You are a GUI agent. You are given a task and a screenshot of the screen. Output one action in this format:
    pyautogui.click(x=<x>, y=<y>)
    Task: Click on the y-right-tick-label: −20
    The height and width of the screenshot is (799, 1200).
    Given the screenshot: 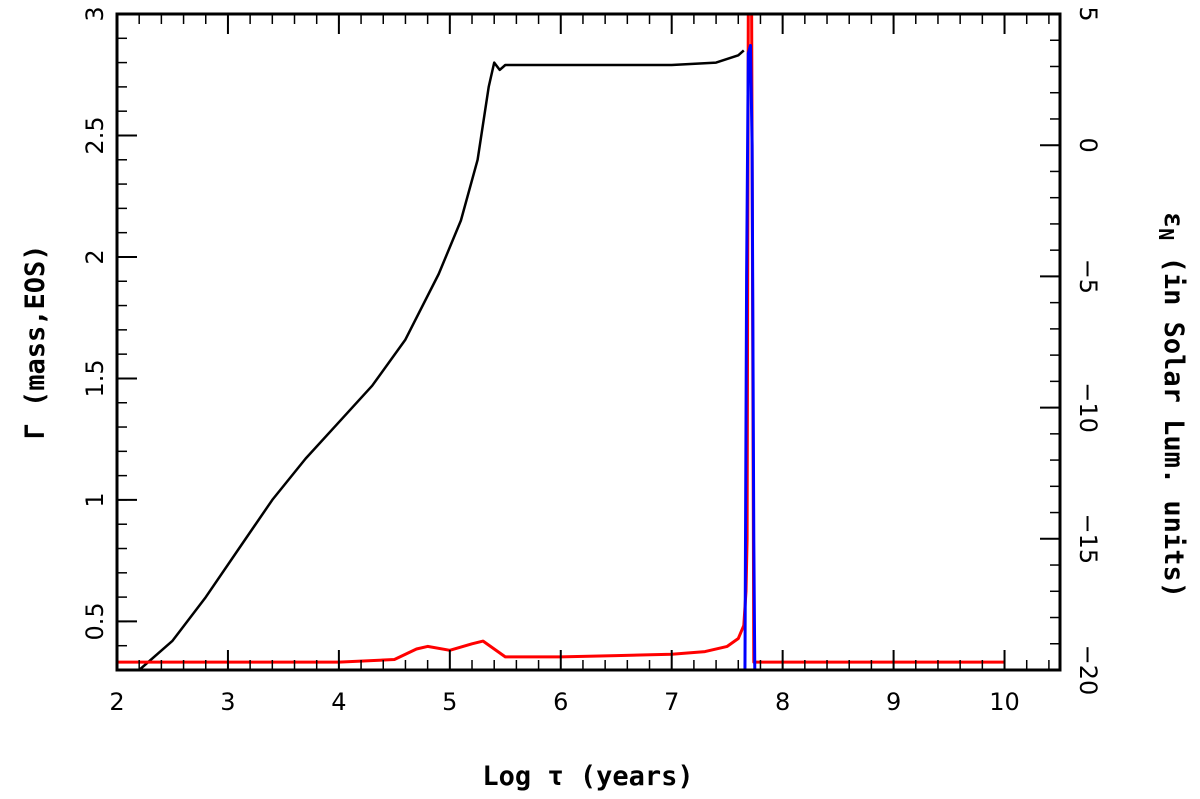 What is the action you would take?
    pyautogui.click(x=1088, y=670)
    